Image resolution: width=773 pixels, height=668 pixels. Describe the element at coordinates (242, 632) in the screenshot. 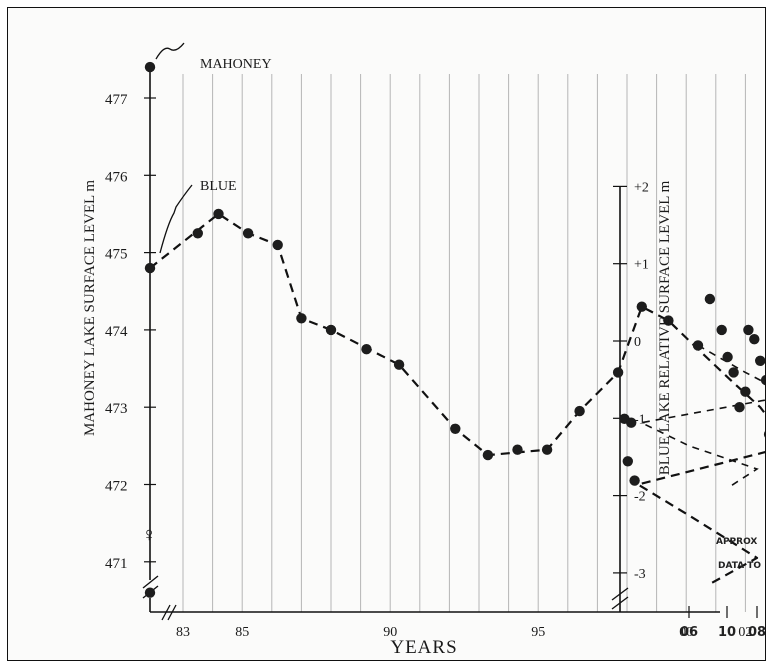

I see `x-tick-label: 85` at that location.